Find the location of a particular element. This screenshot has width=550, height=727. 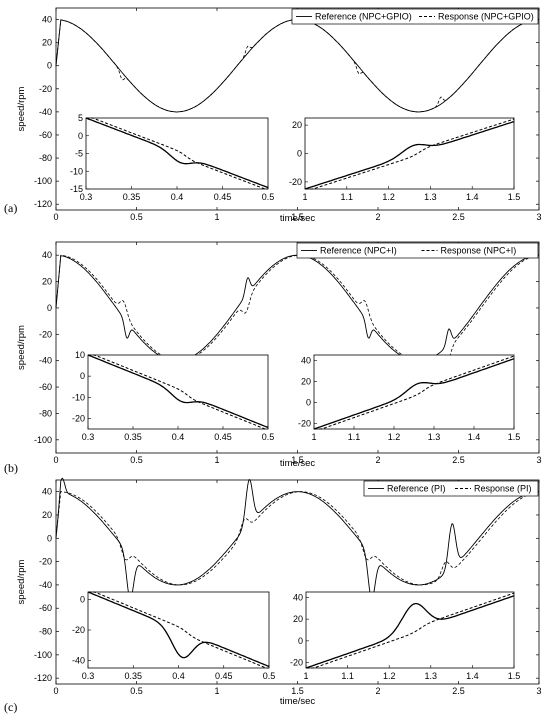

legend-label-response: Response (NPC+GPIO) is located at coordinates (486, 17).